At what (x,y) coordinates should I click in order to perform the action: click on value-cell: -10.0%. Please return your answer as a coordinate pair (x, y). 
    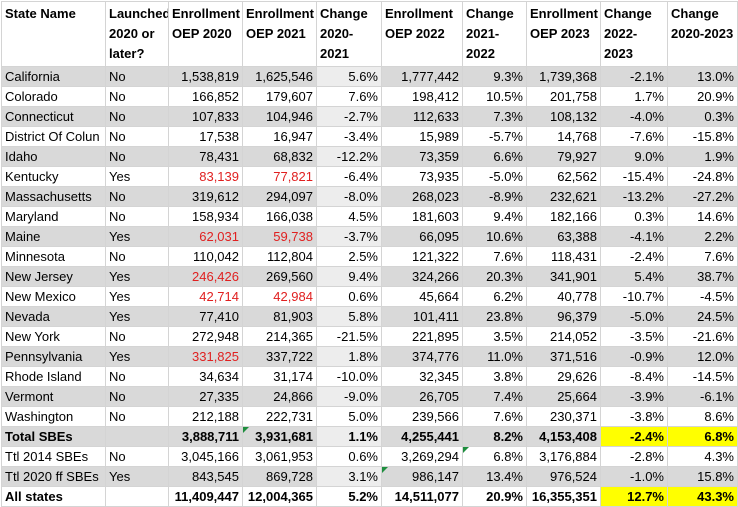
    Looking at the image, I should click on (349, 376).